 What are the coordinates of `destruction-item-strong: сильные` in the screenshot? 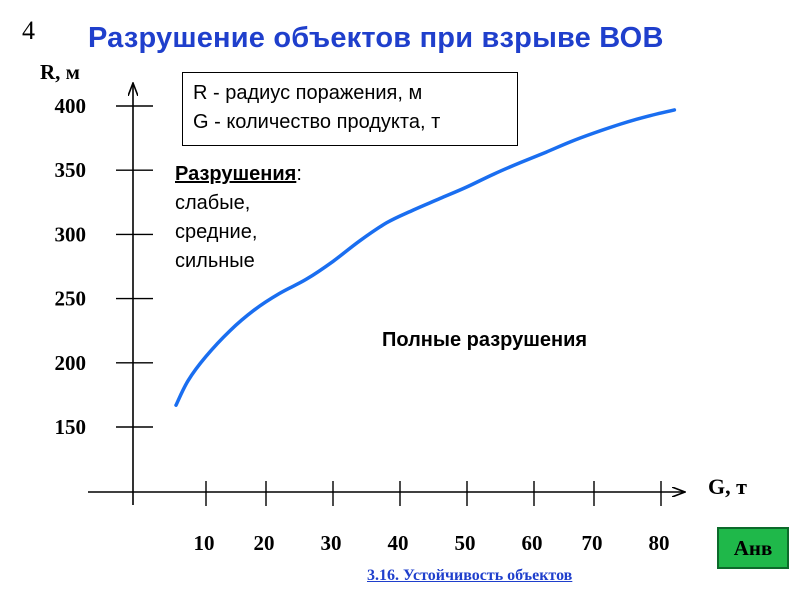 It's located at (215, 261).